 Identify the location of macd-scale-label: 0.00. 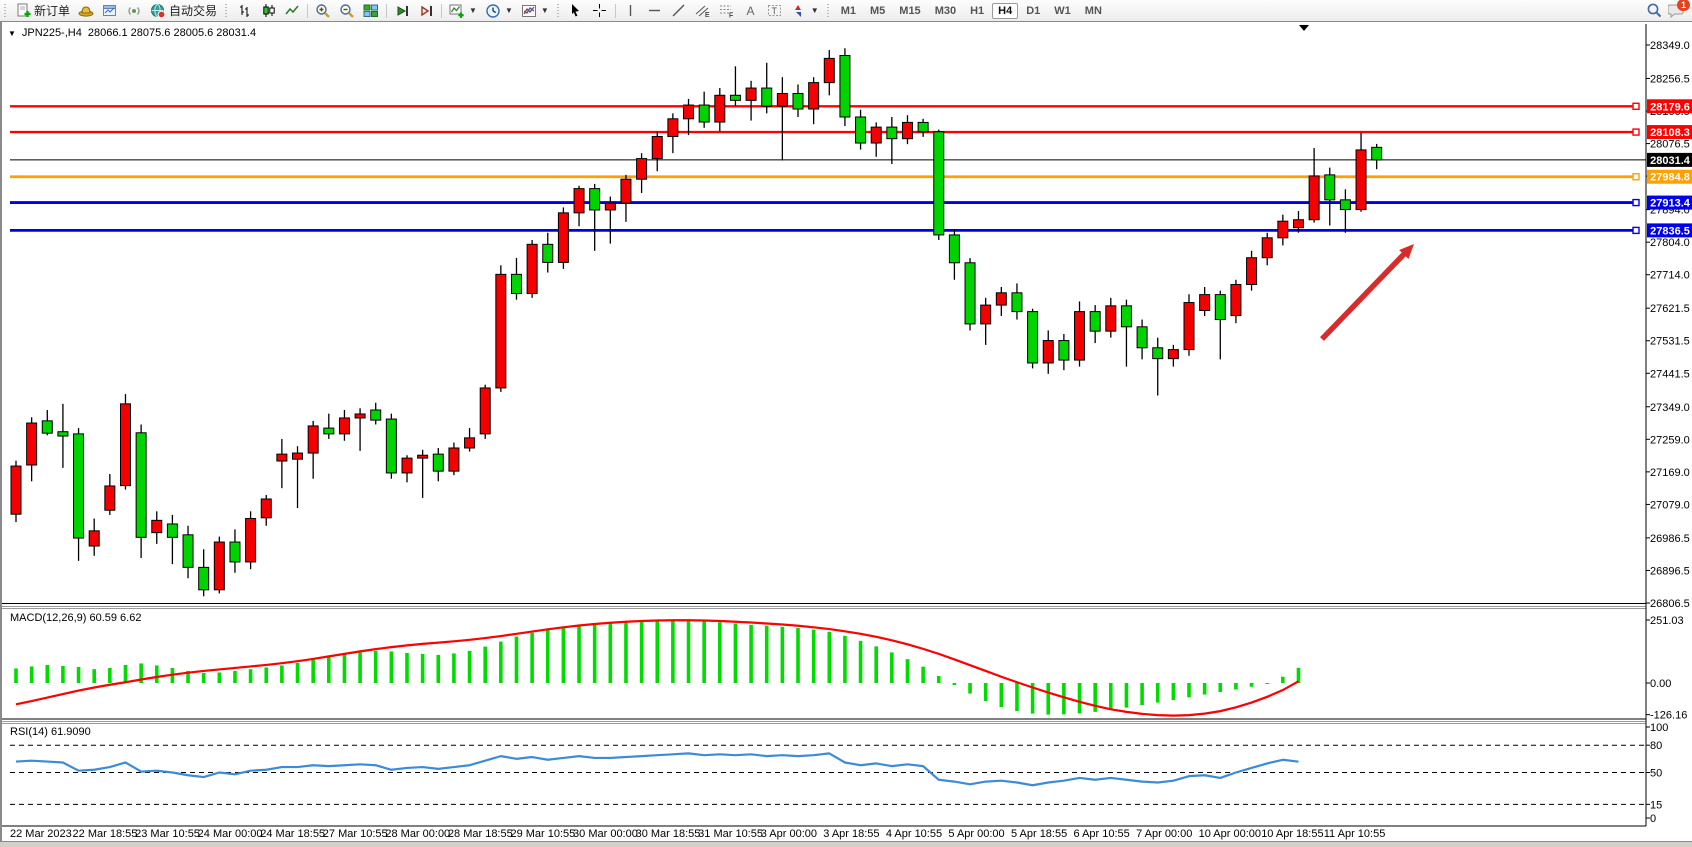
(1660, 684).